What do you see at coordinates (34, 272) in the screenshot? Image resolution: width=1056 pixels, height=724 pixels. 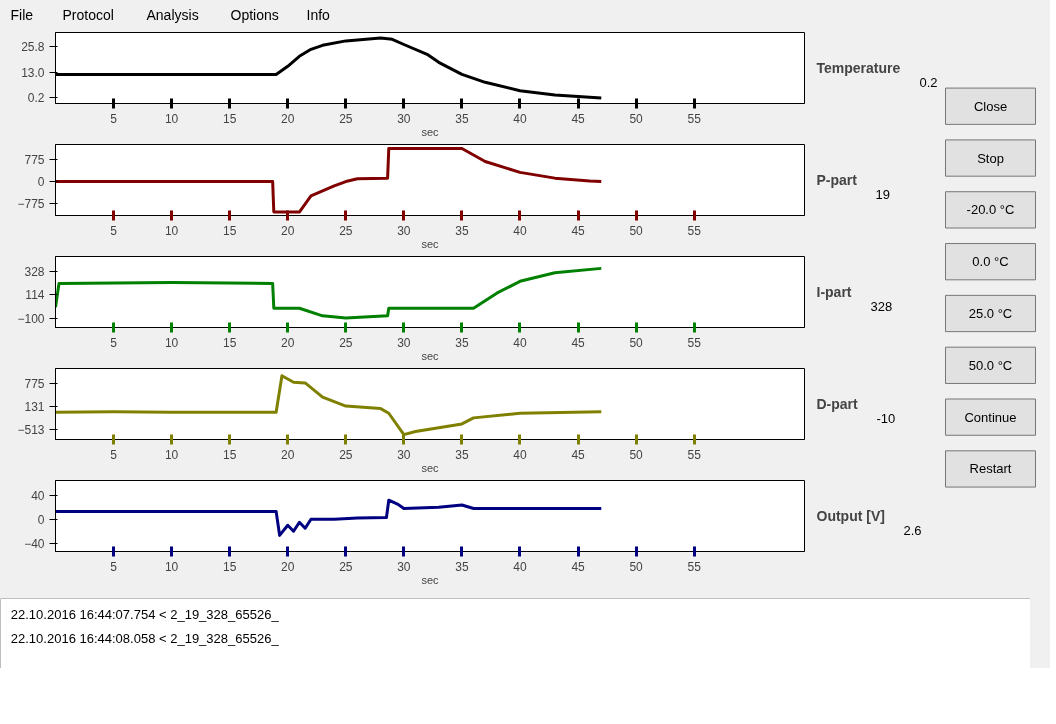 I see `y-tick-label: 328` at bounding box center [34, 272].